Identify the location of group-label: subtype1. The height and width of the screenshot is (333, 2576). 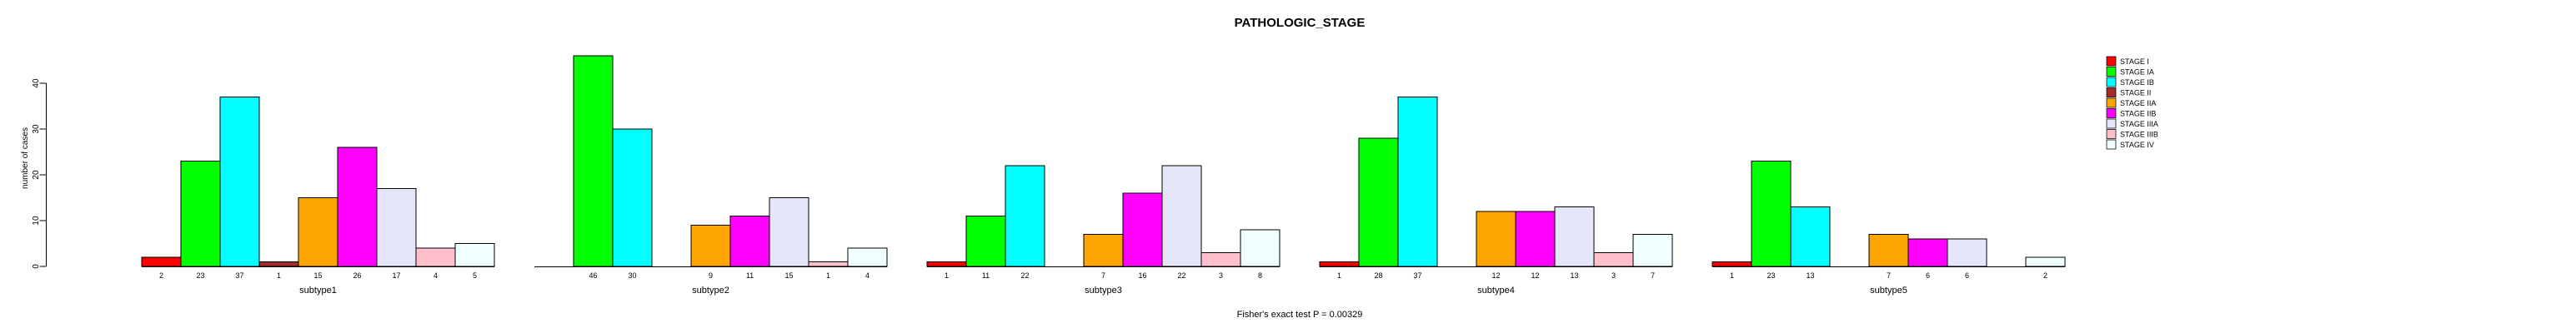
(318, 291).